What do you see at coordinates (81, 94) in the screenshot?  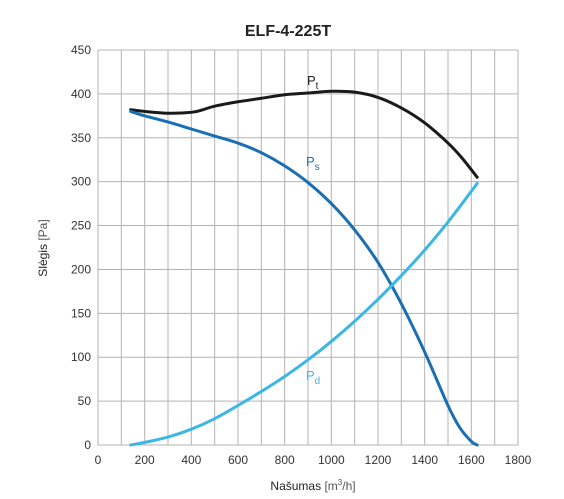 I see `y-tick-label: 400` at bounding box center [81, 94].